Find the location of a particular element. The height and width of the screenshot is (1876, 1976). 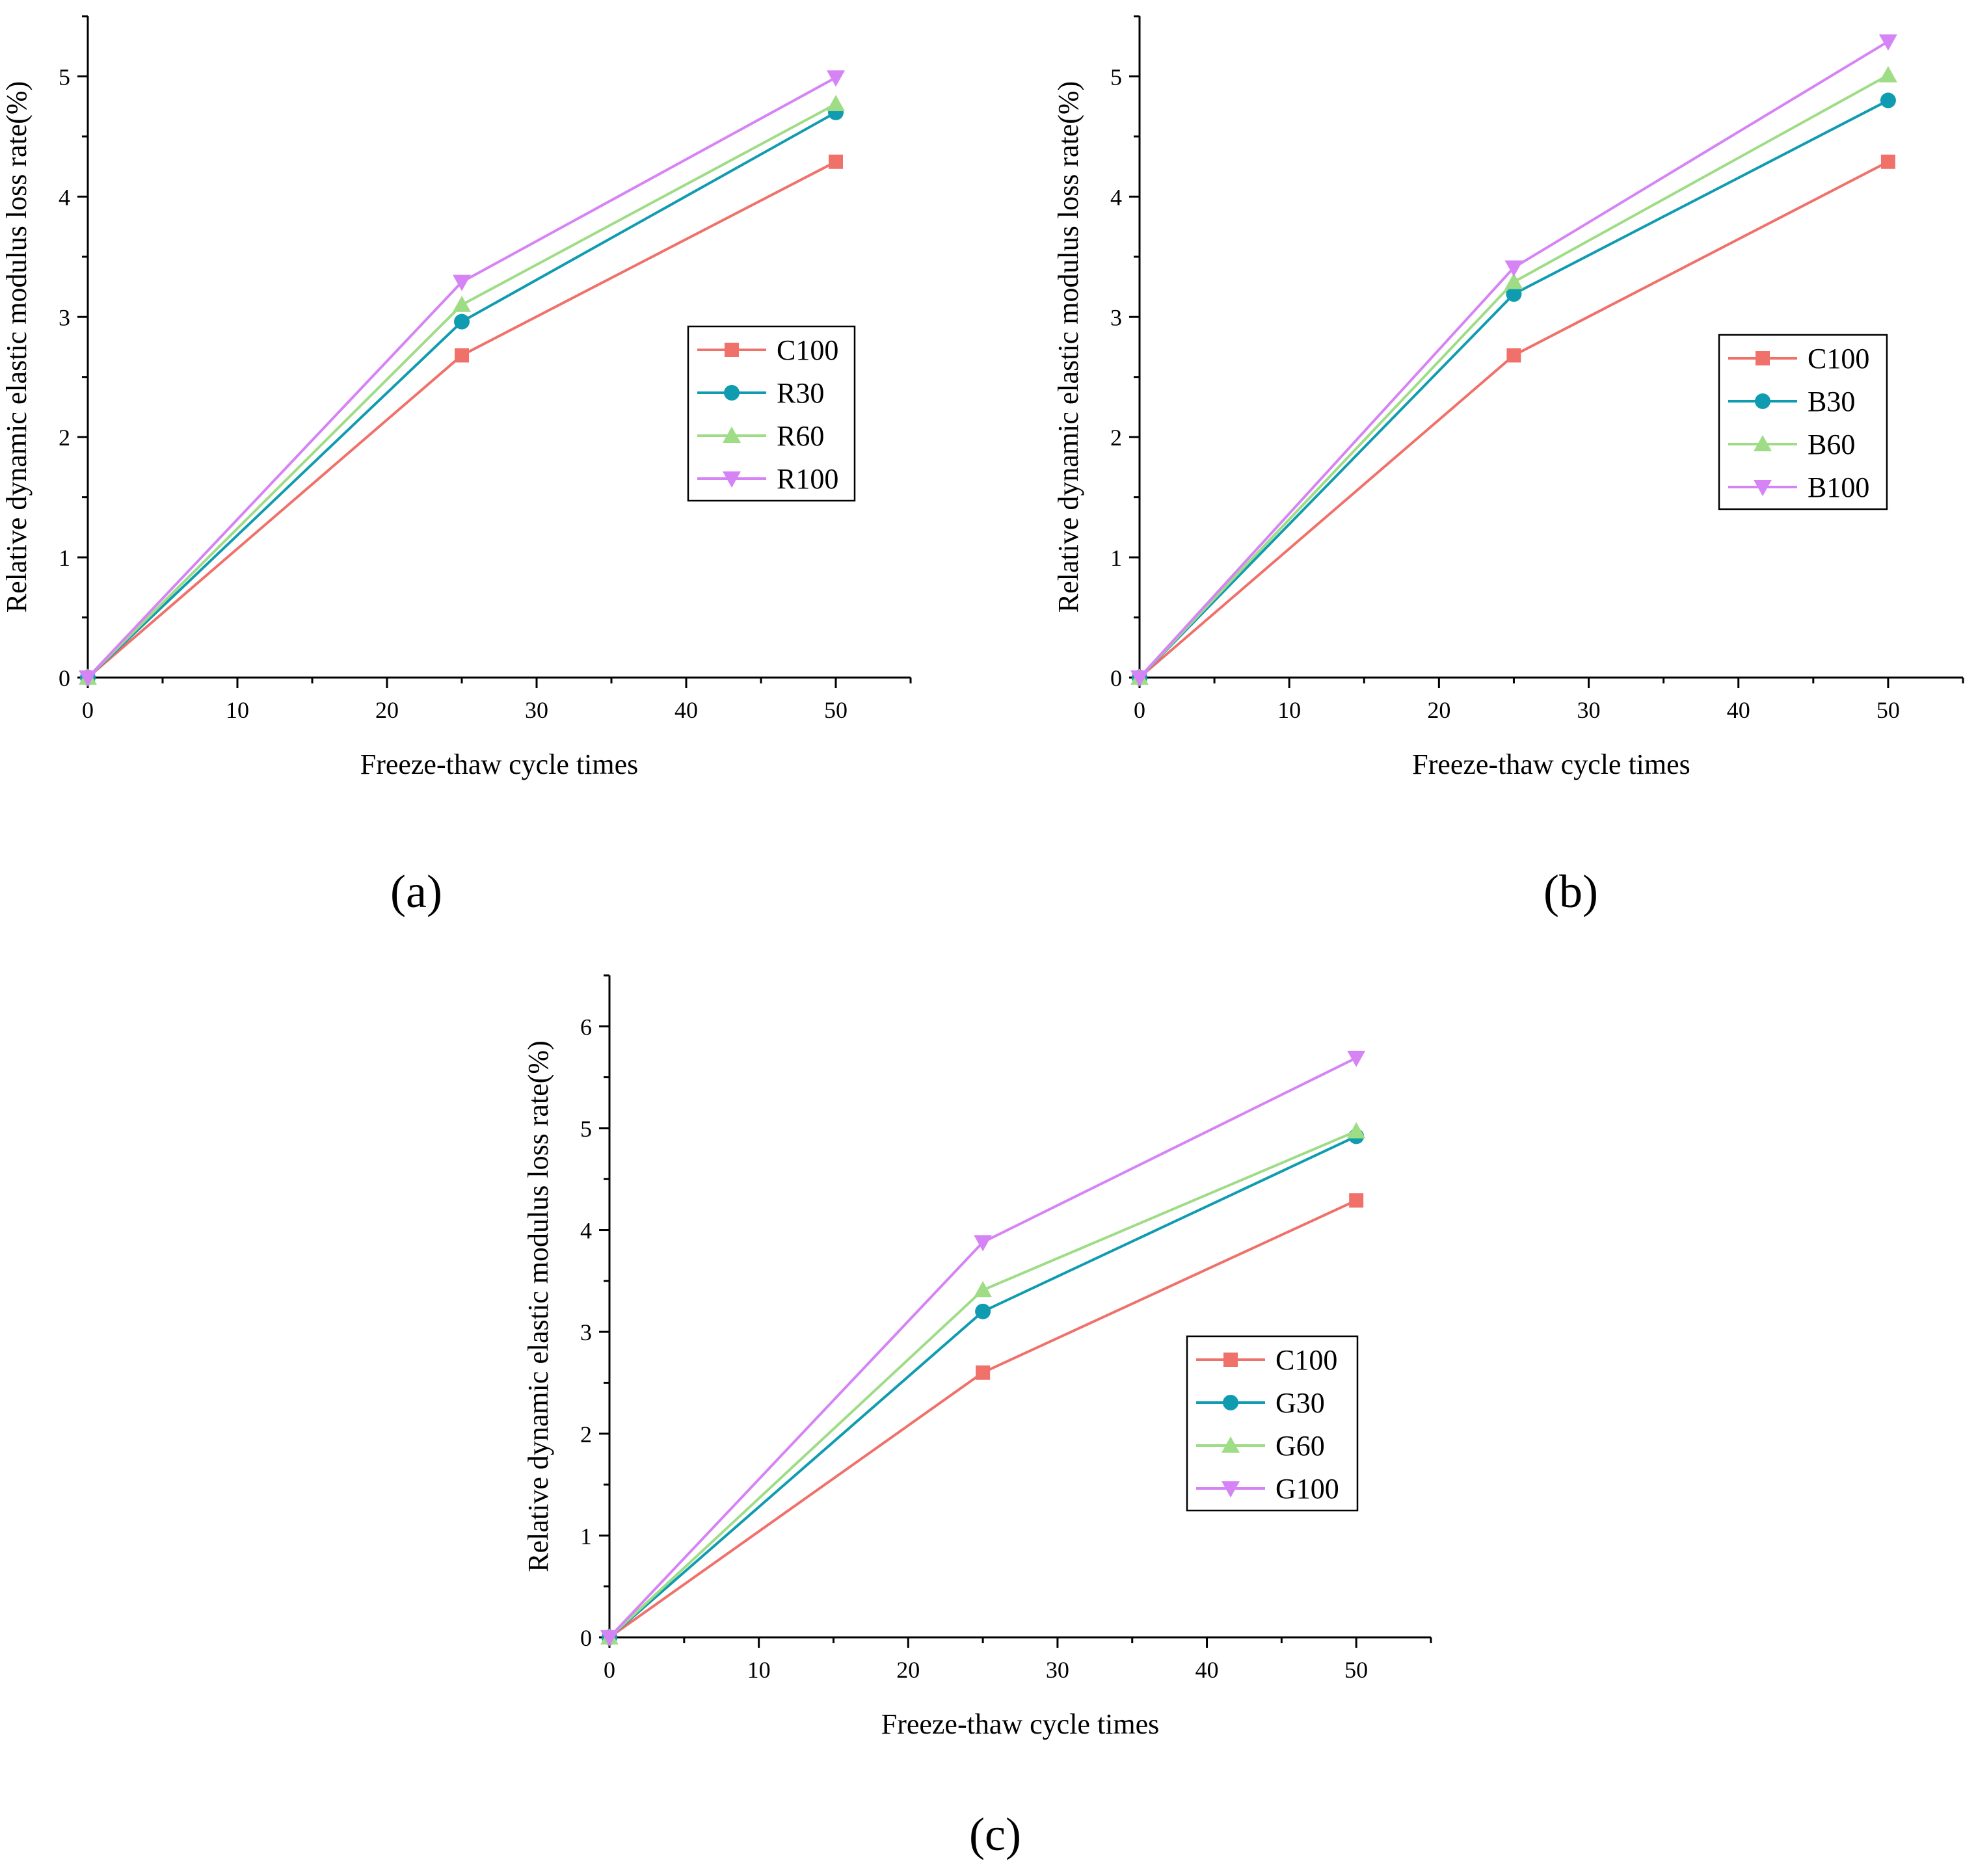

legend: C100 R30 R60 R100 is located at coordinates (771, 413).